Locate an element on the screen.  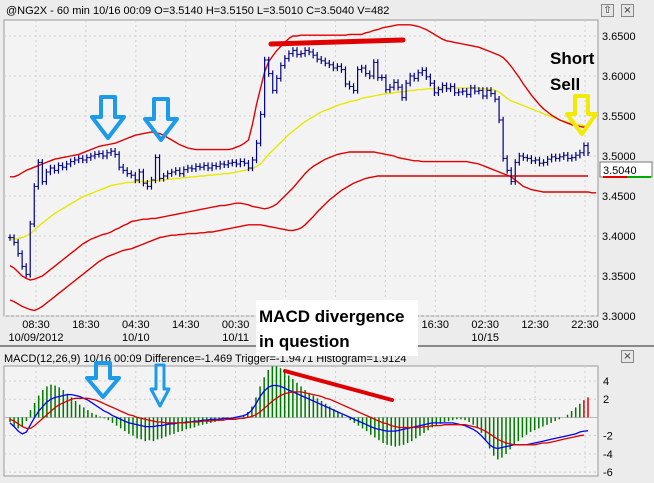
short-sell-label-1: Short is located at coordinates (572, 58).